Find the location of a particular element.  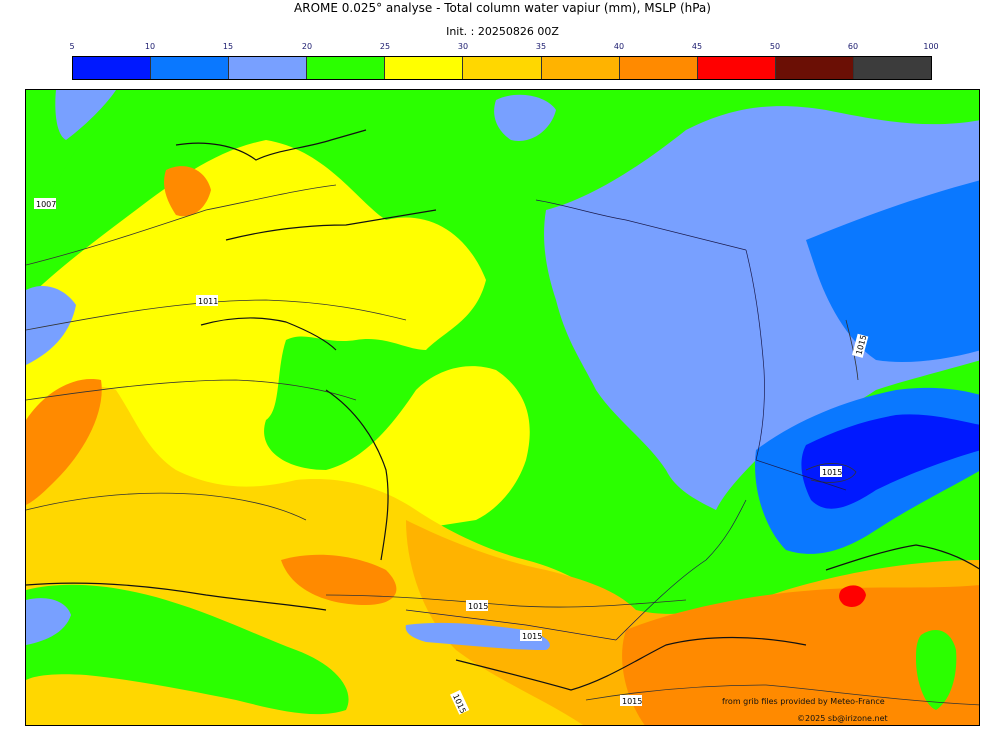

field-green-corsica is located at coordinates (936, 670).